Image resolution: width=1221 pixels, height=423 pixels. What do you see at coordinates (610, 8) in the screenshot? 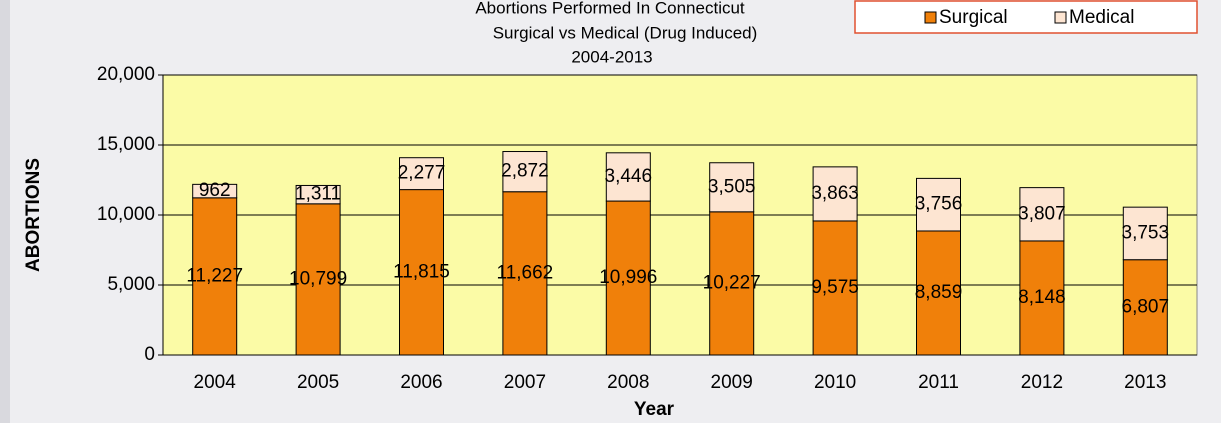
I see `chart-title: Abortions Performed In Connecticut` at bounding box center [610, 8].